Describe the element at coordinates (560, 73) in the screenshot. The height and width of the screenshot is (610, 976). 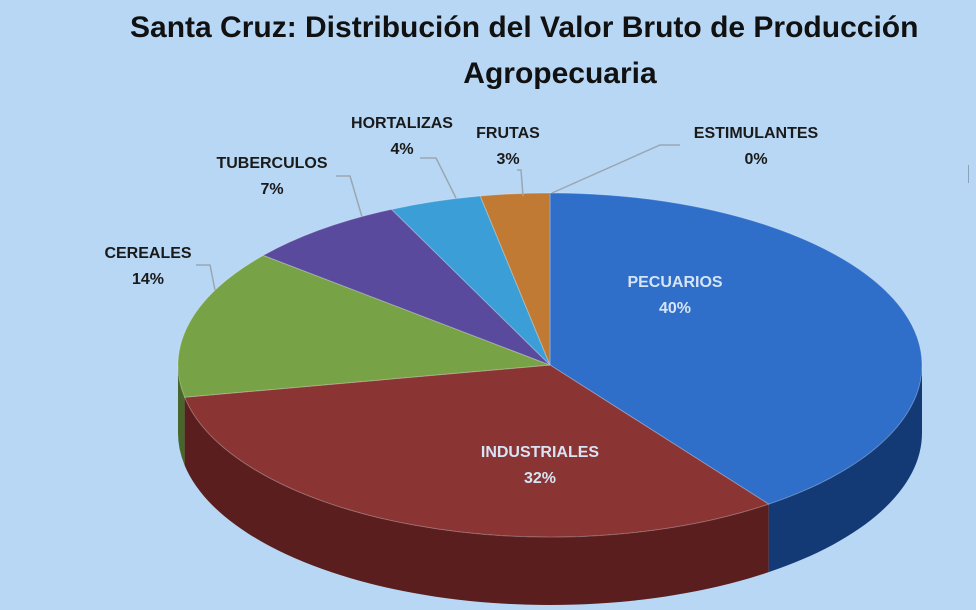
I see `chart-title-line2: Agropecuaria` at that location.